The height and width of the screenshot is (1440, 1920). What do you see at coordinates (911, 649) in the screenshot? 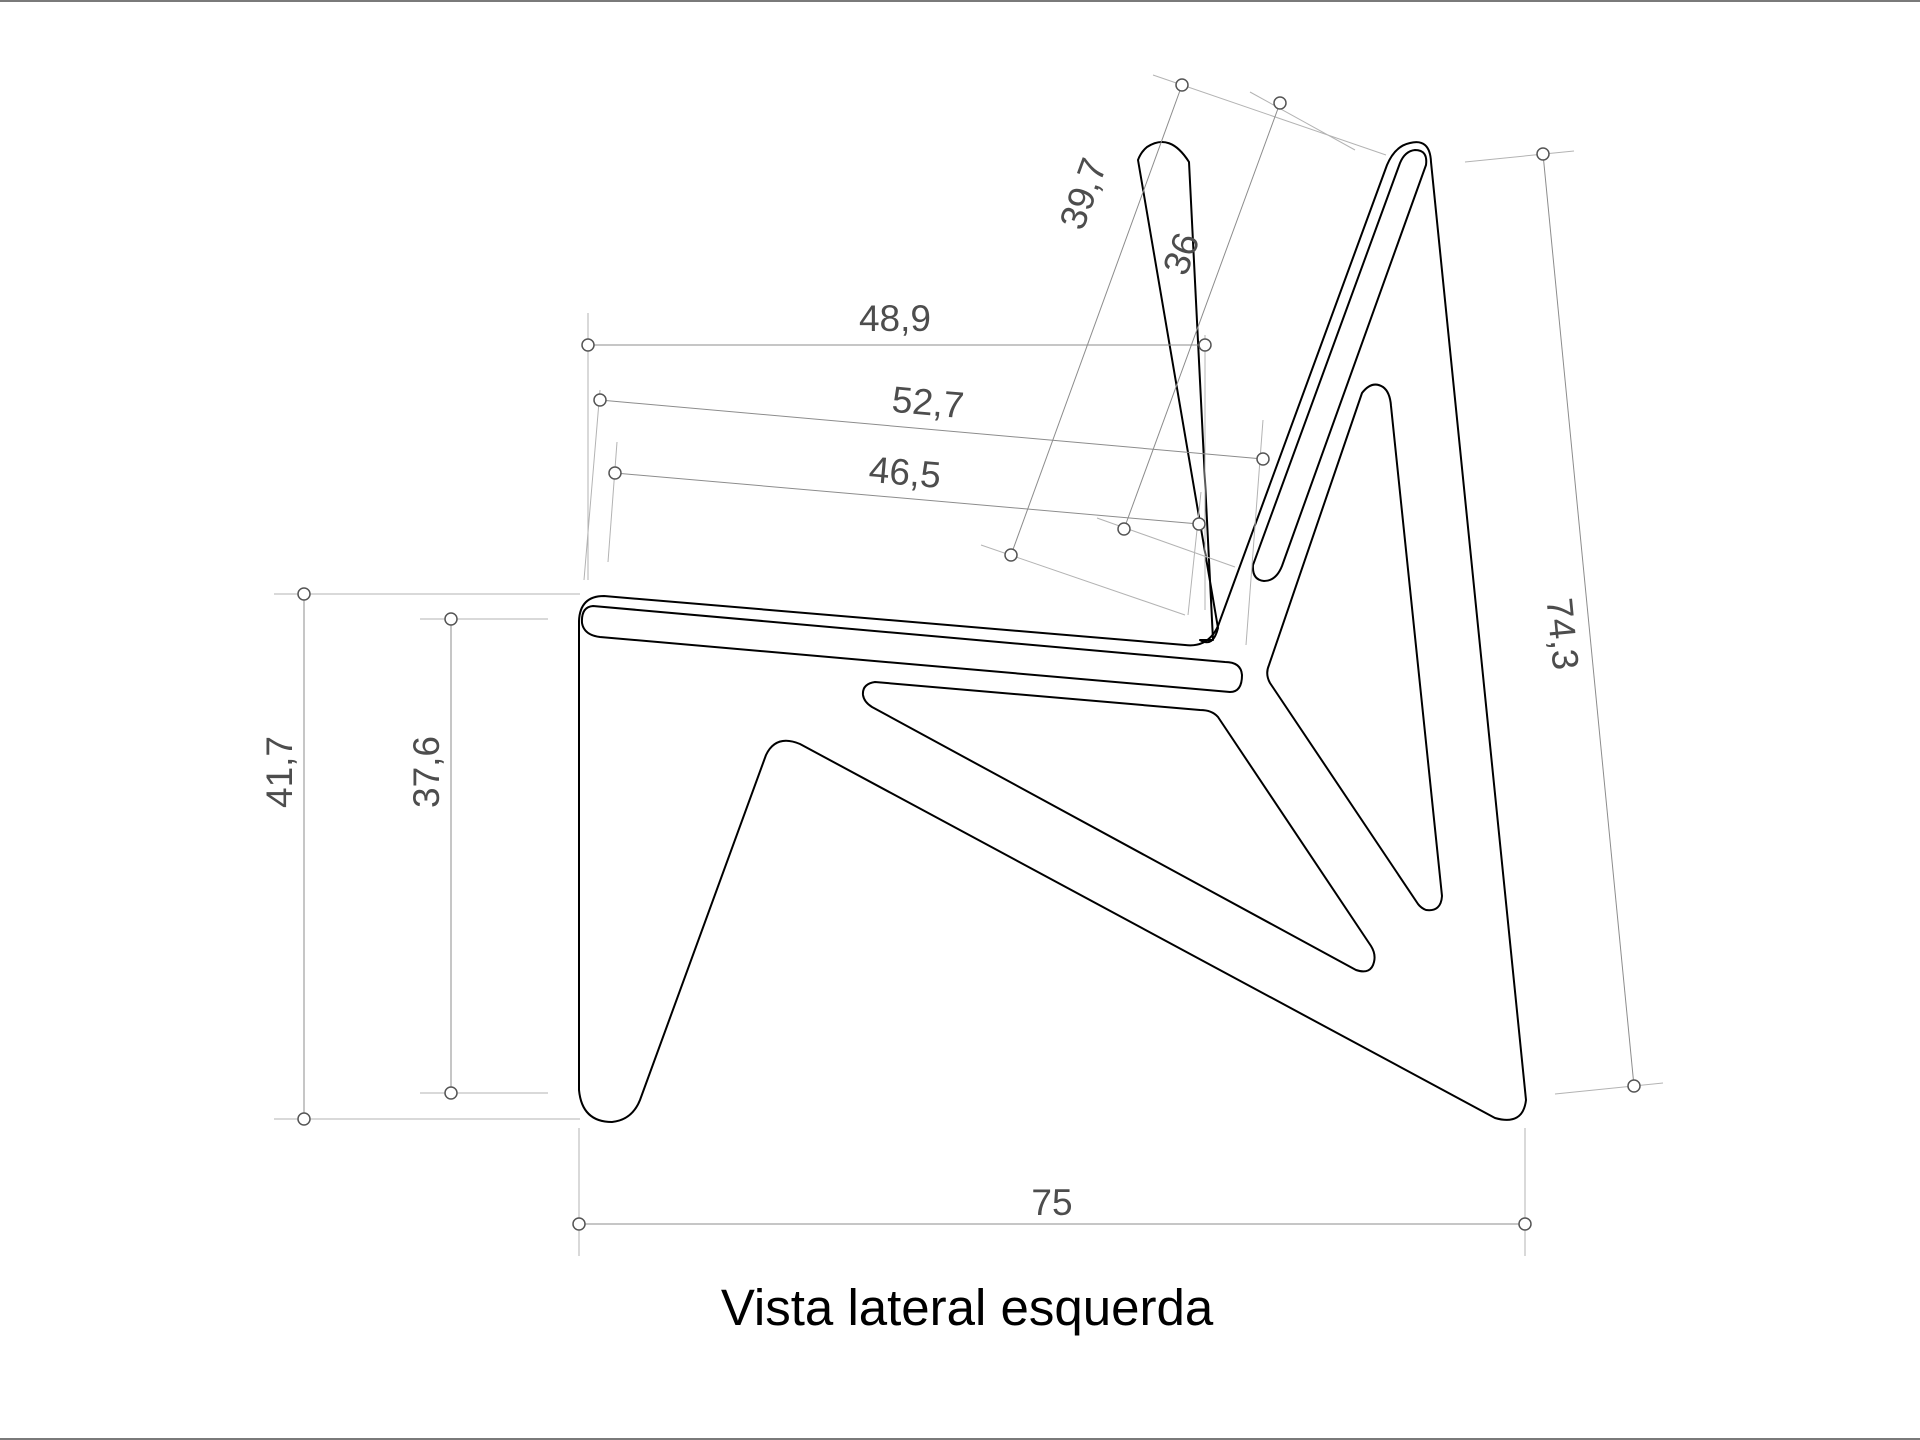
I see `seat-slot` at bounding box center [911, 649].